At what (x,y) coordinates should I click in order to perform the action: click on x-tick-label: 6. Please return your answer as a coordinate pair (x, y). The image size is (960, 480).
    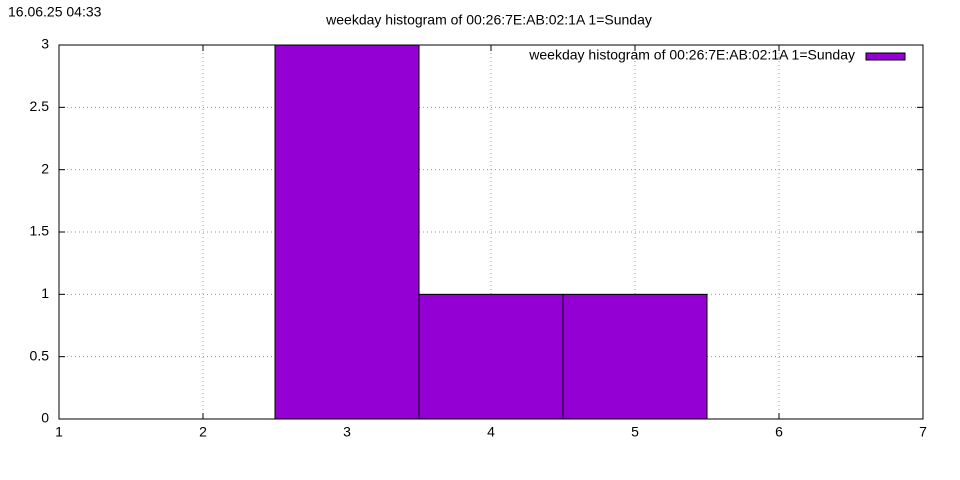
    Looking at the image, I should click on (779, 432).